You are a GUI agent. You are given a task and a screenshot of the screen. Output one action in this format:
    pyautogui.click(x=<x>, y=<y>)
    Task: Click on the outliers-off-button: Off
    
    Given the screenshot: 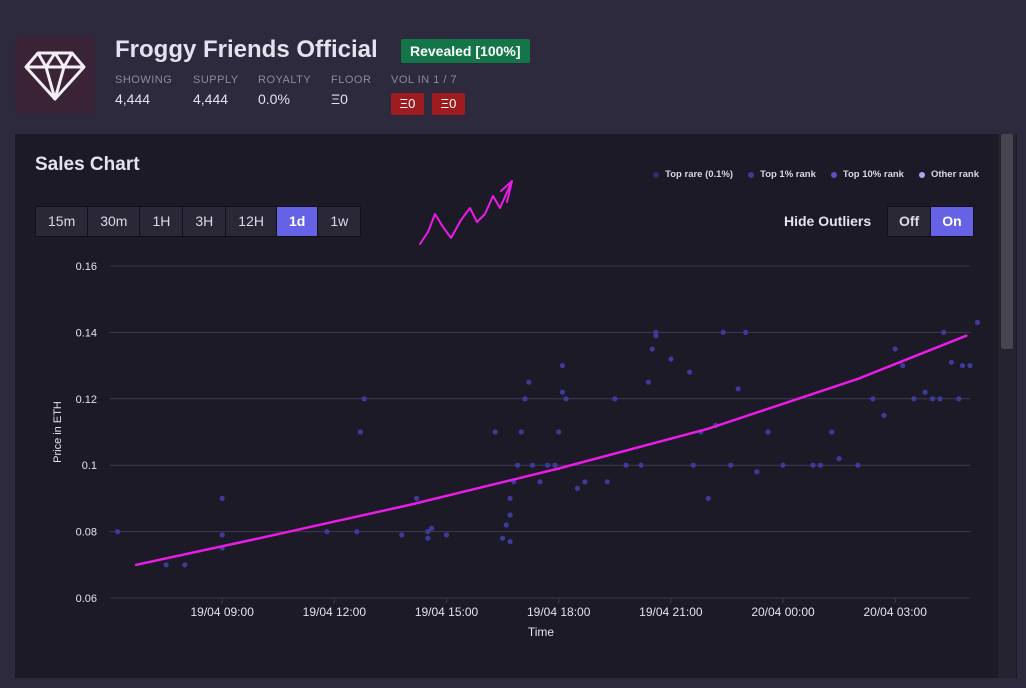 What is the action you would take?
    pyautogui.click(x=910, y=221)
    